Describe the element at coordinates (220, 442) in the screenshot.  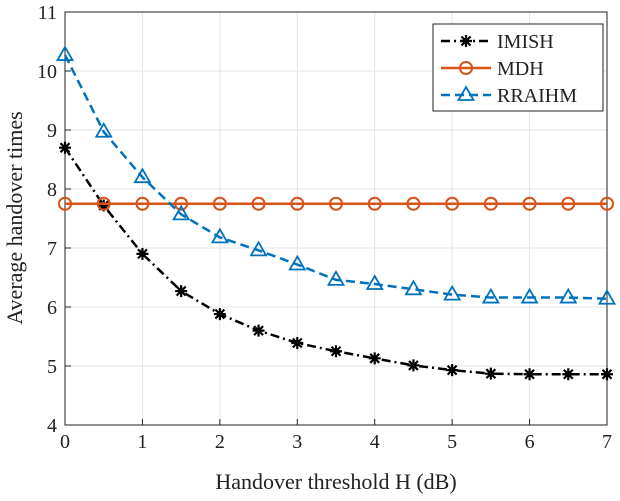
I see `x-tick-label: 2` at that location.